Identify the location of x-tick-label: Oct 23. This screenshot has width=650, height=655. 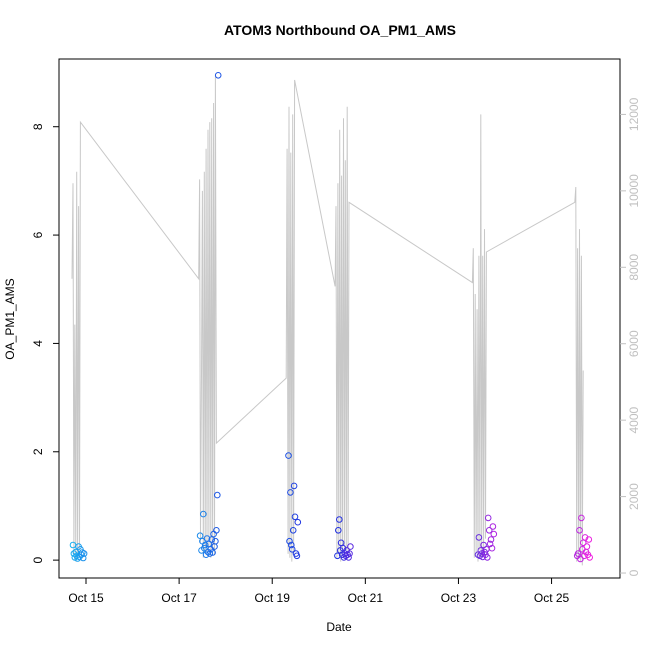
(459, 598).